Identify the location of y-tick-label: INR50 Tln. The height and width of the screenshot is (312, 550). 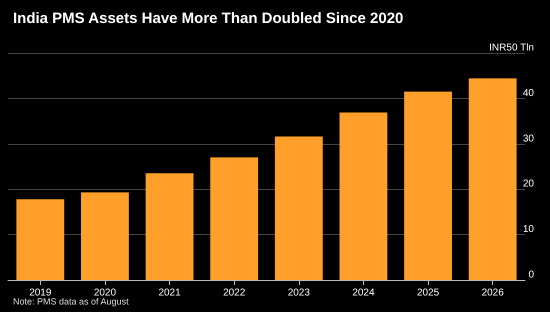
(511, 48).